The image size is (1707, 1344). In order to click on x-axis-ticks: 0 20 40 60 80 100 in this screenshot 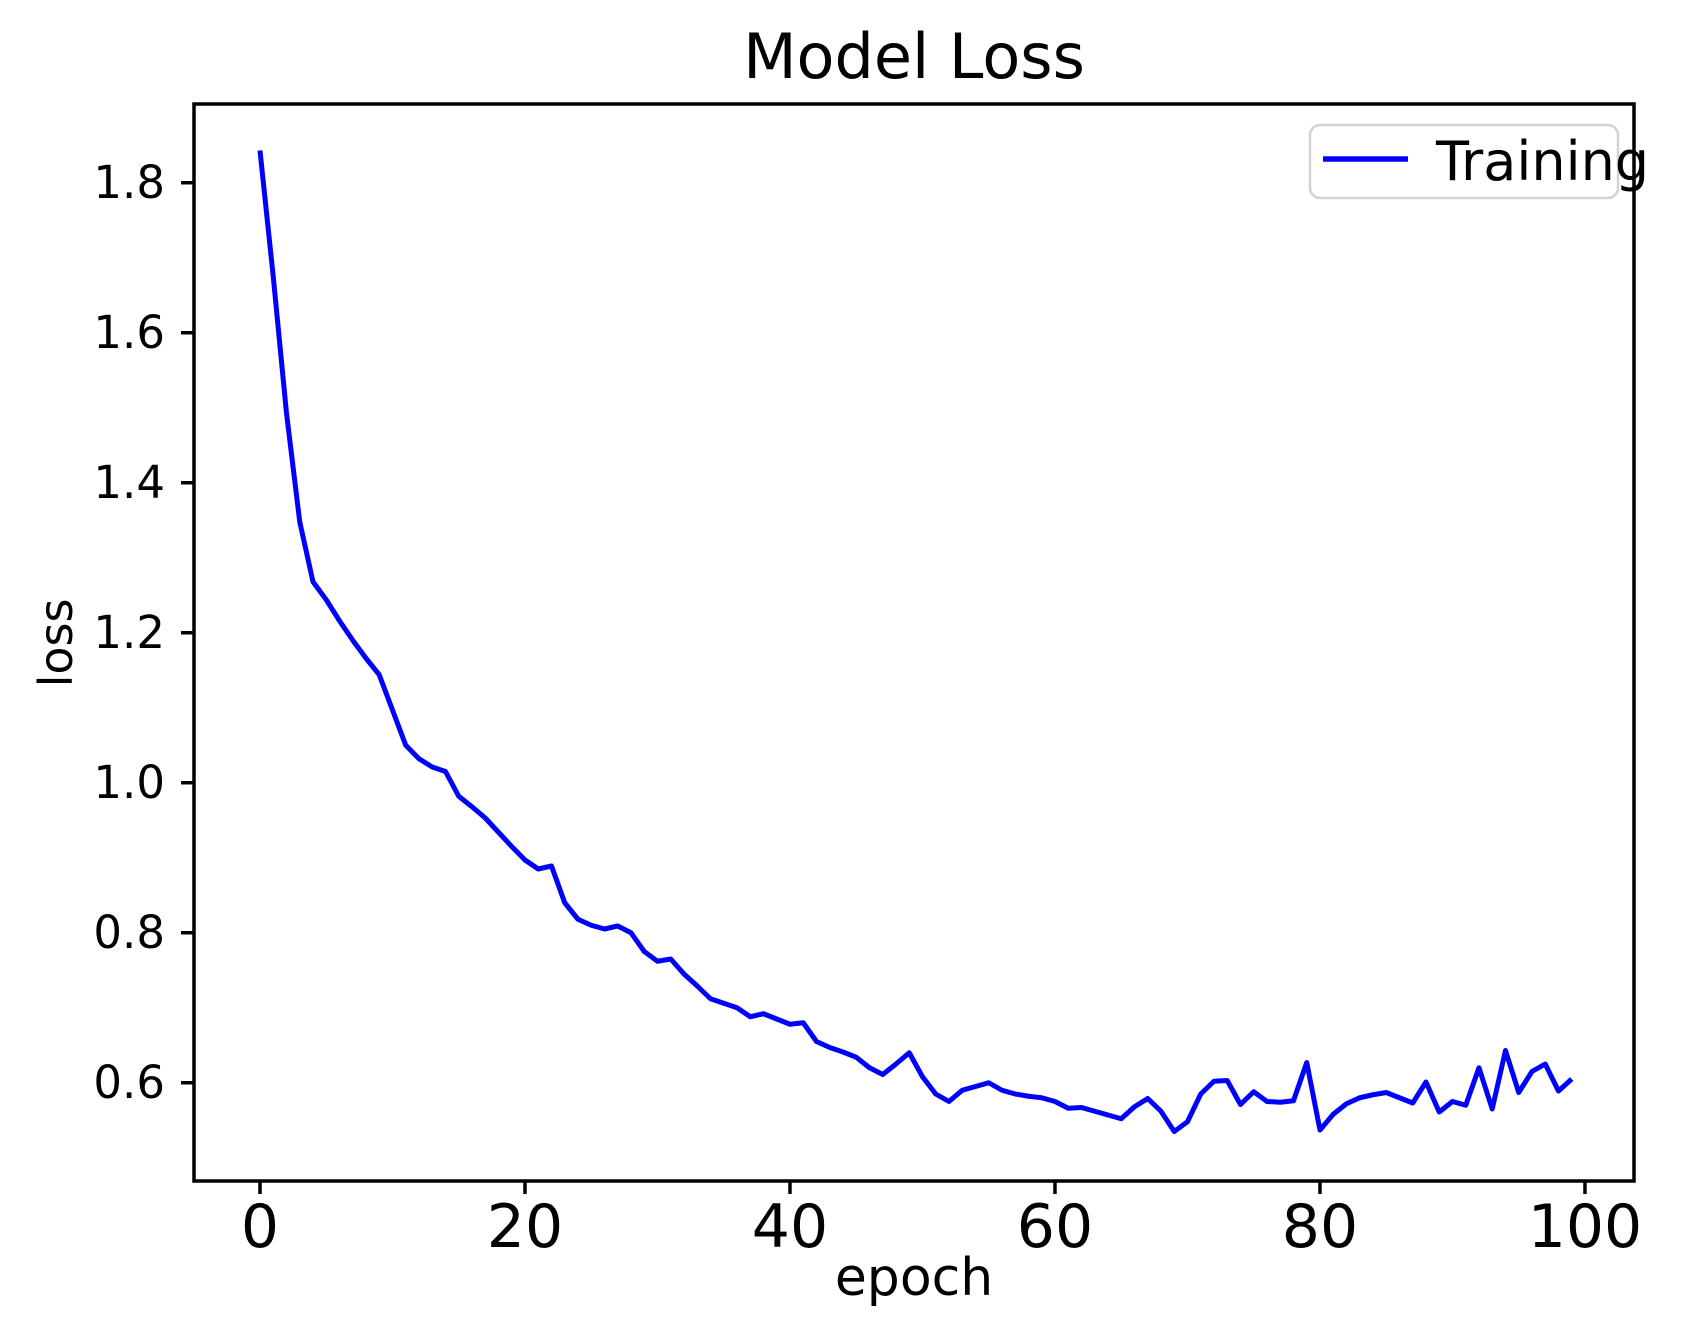, I will do `click(941, 1221)`.